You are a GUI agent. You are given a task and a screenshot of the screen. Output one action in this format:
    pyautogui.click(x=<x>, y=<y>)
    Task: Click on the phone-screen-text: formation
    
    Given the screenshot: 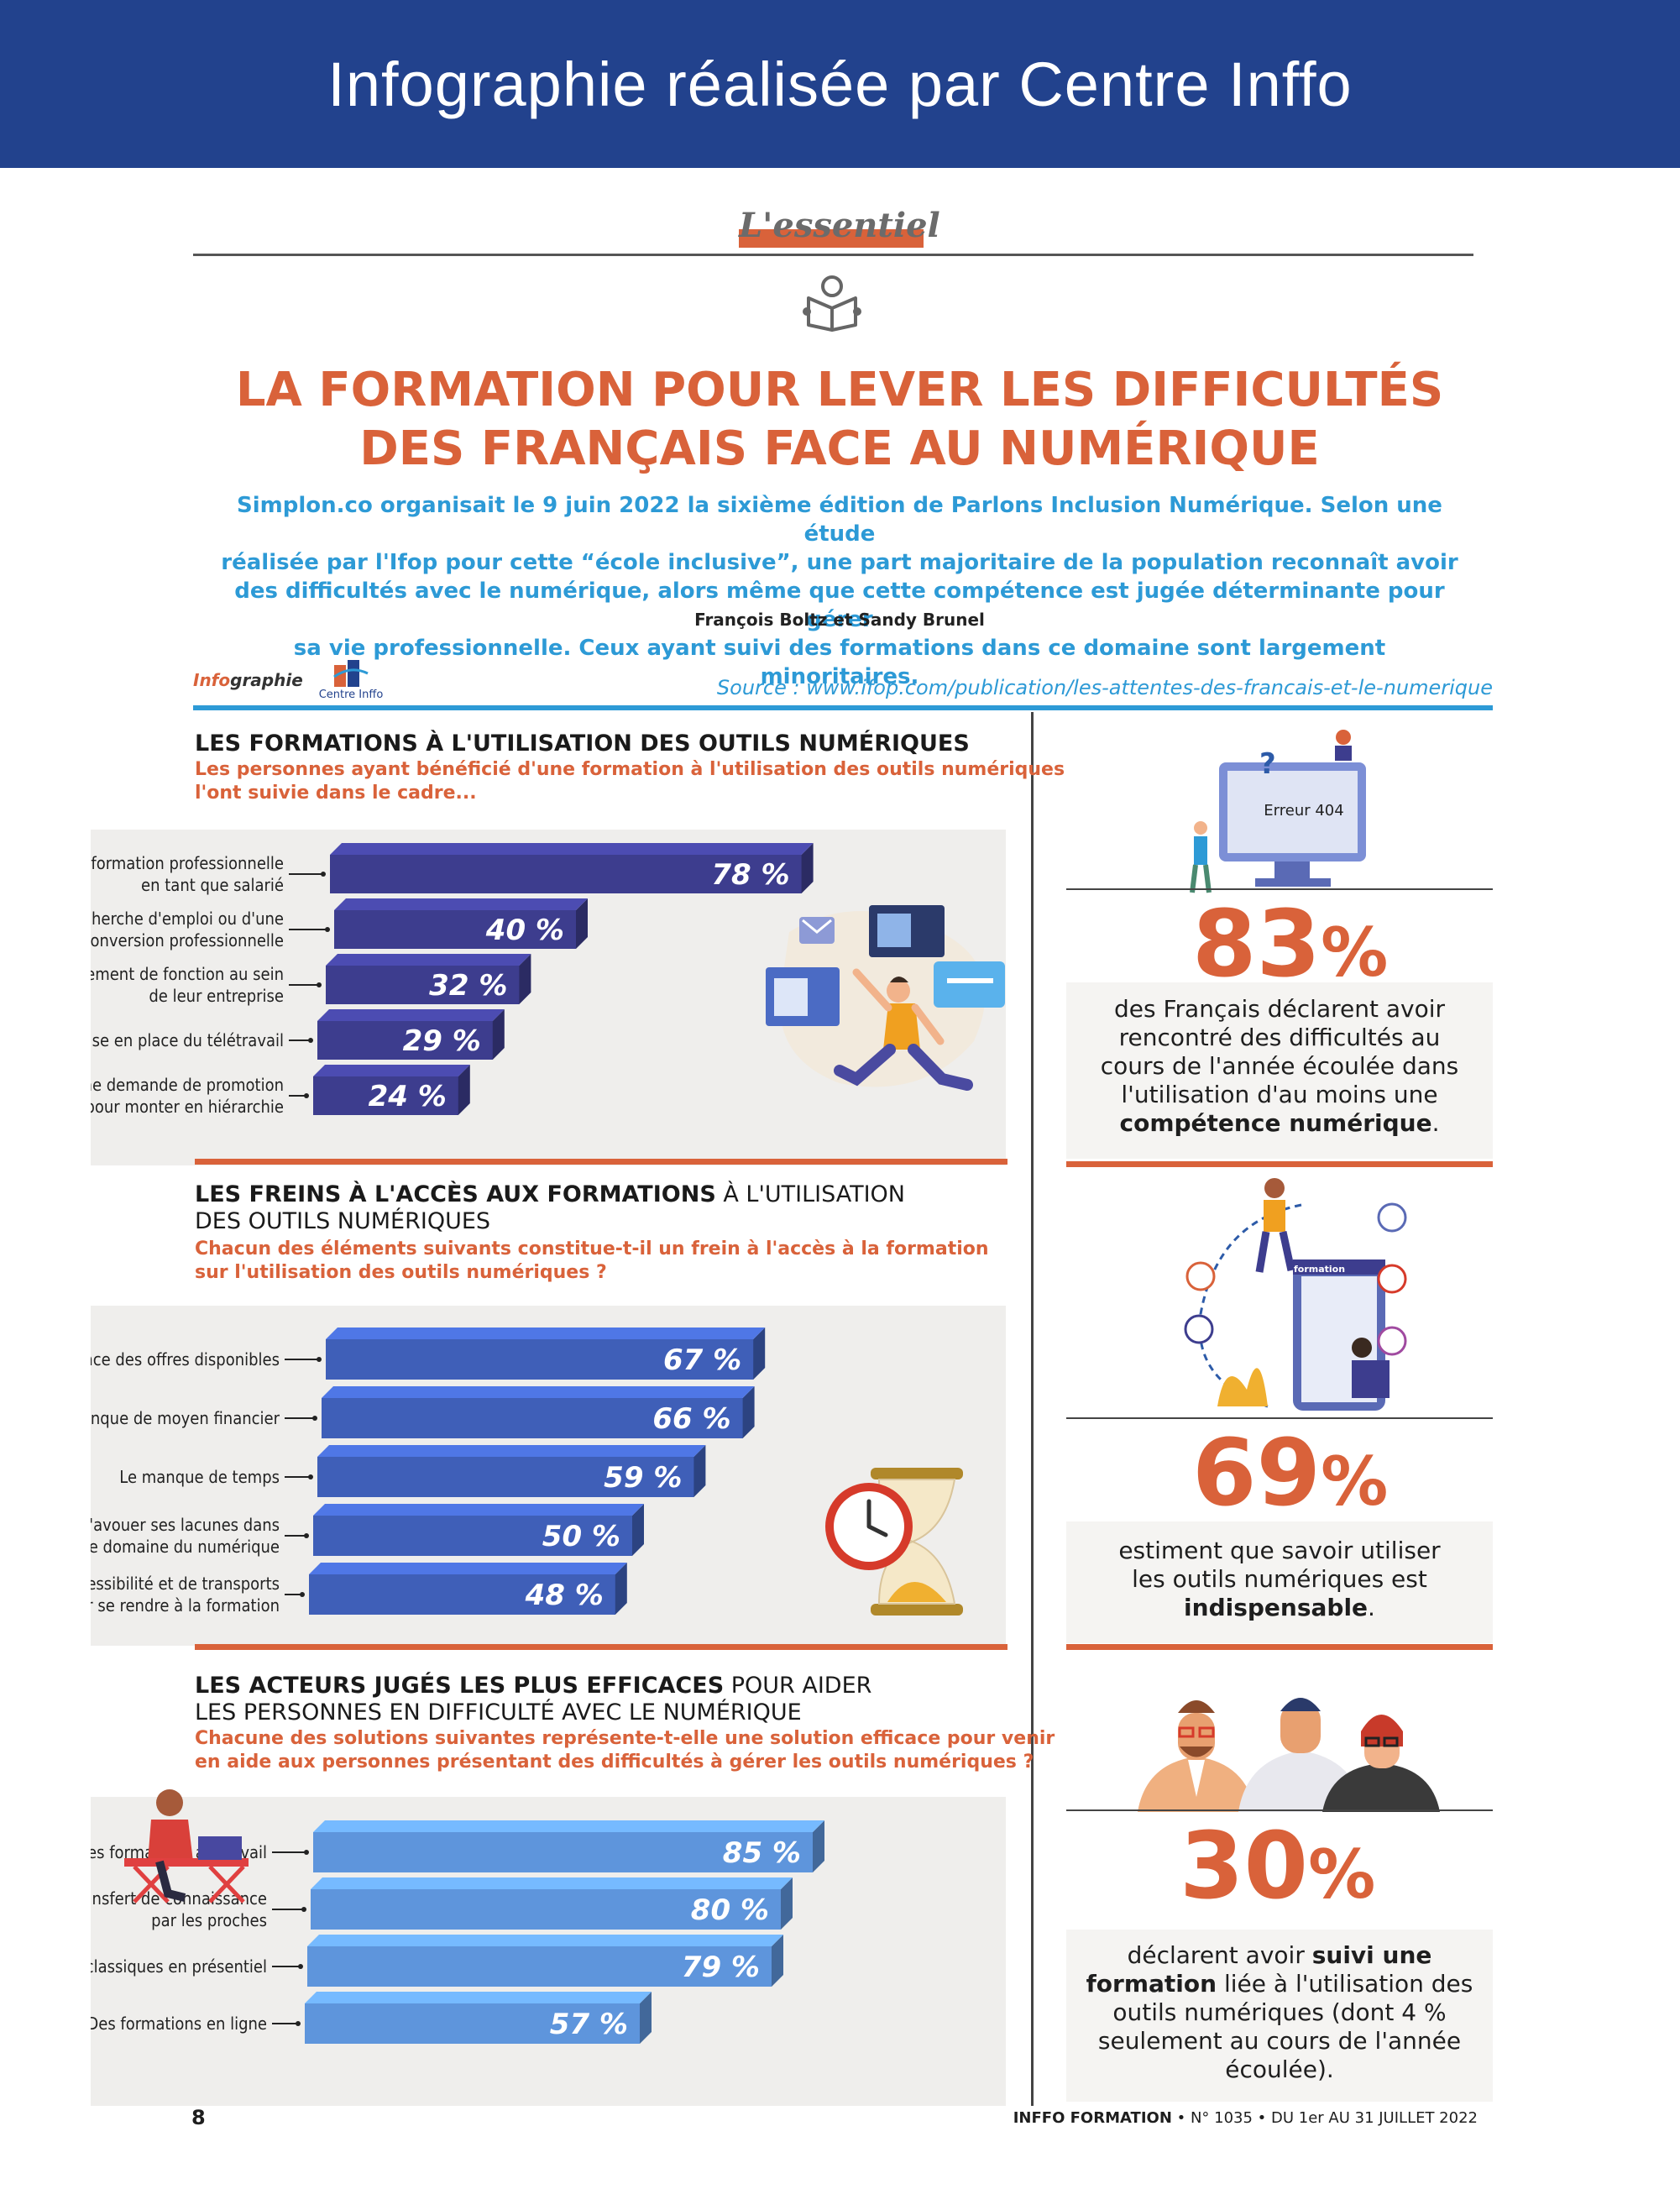 What is the action you would take?
    pyautogui.click(x=1320, y=1269)
    